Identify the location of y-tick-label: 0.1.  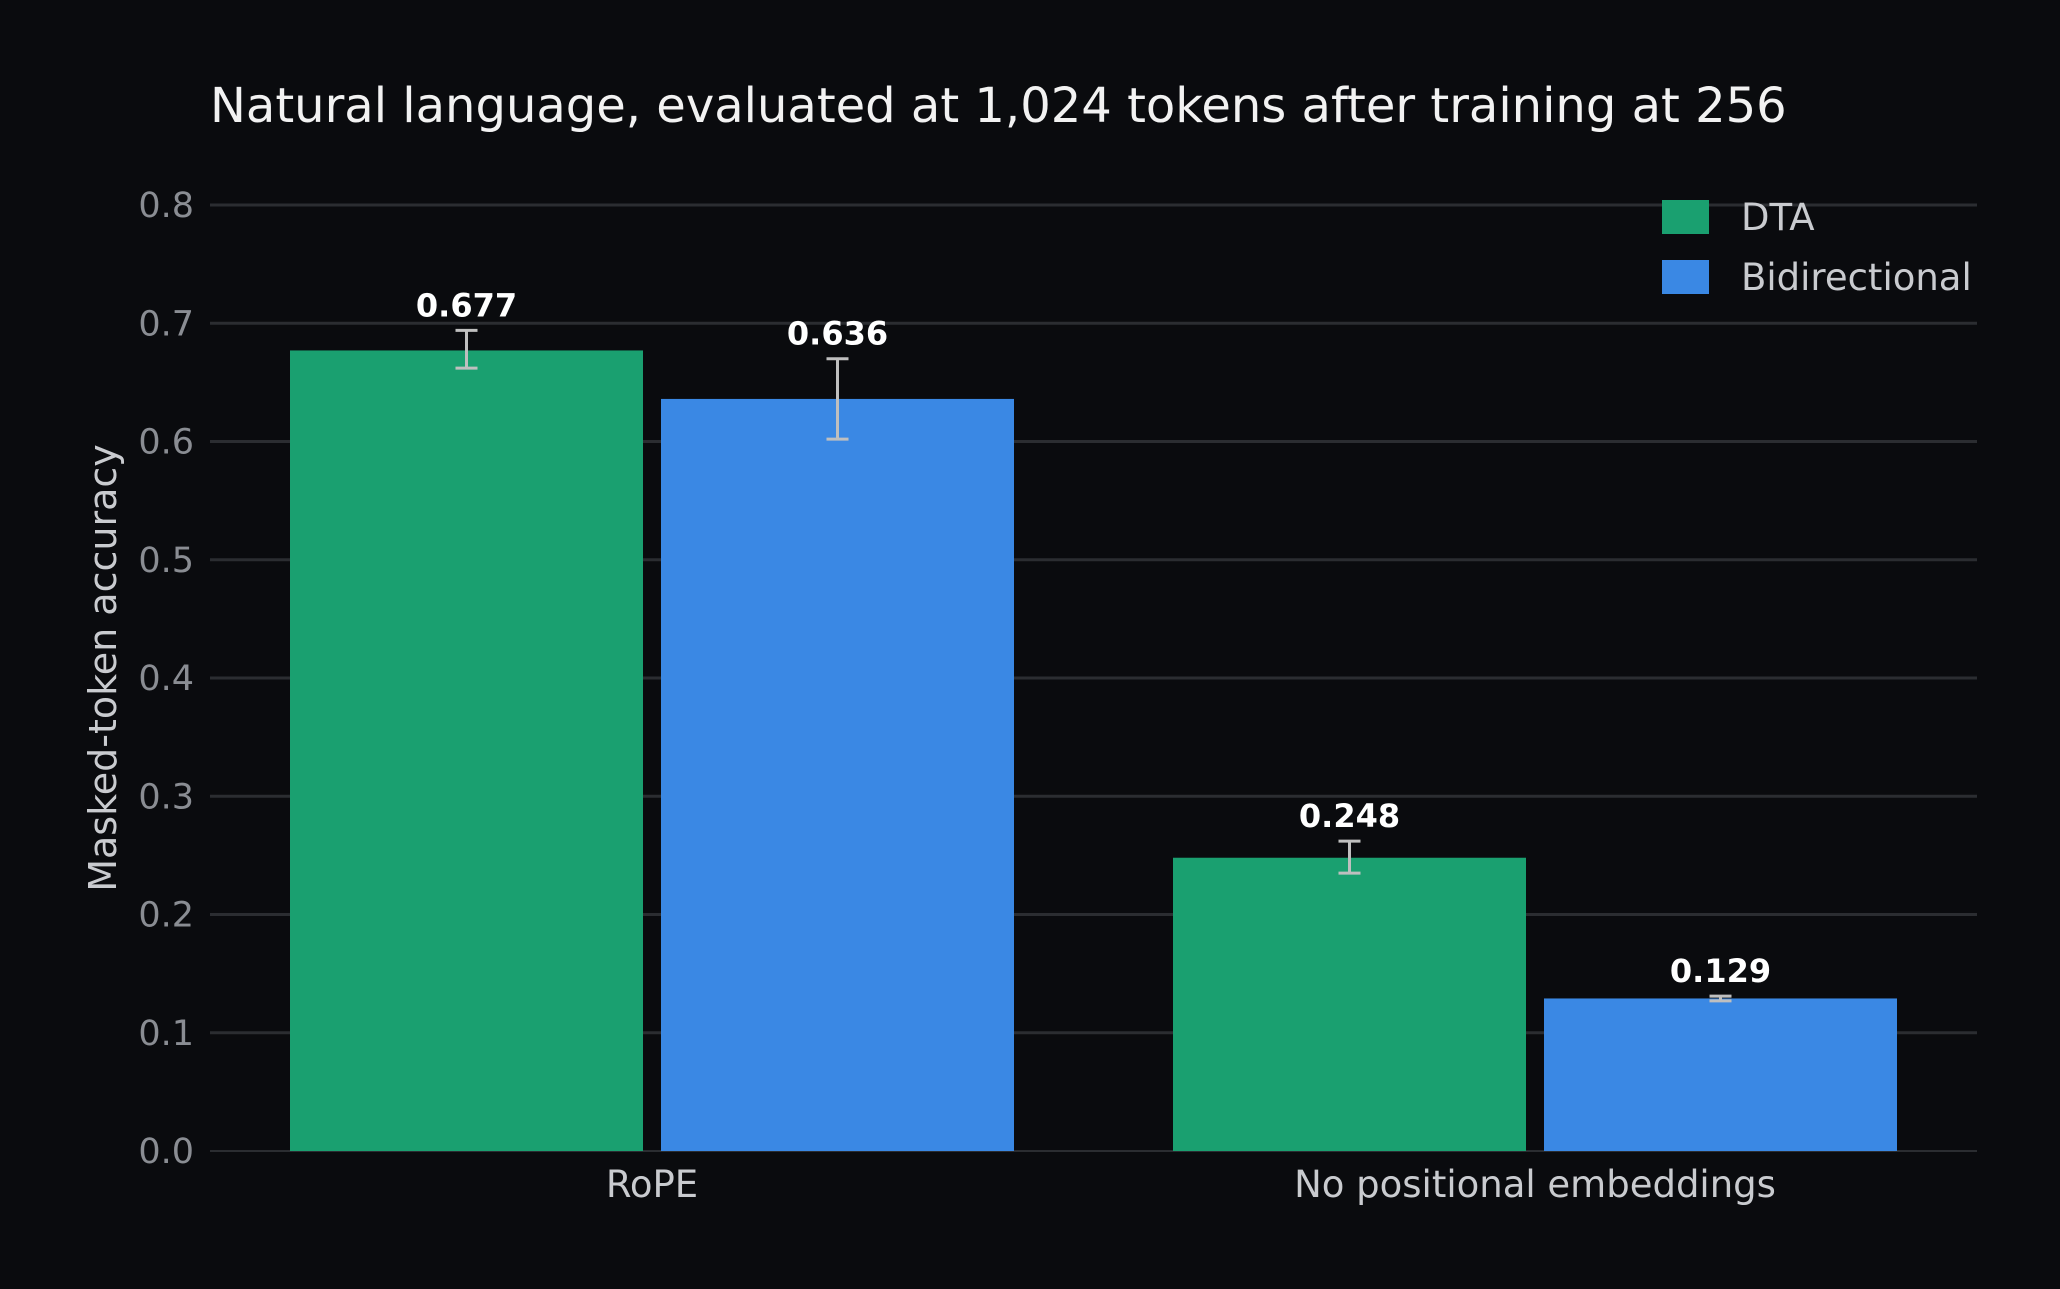
(166, 1034).